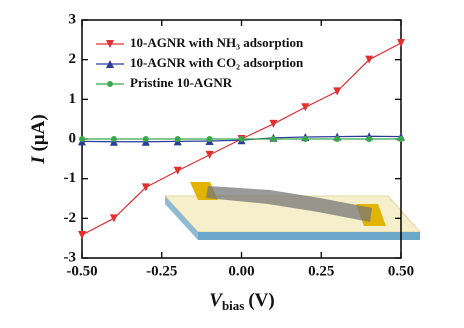  Describe the element at coordinates (321, 271) in the screenshot. I see `x-tick-label: 0.25` at that location.